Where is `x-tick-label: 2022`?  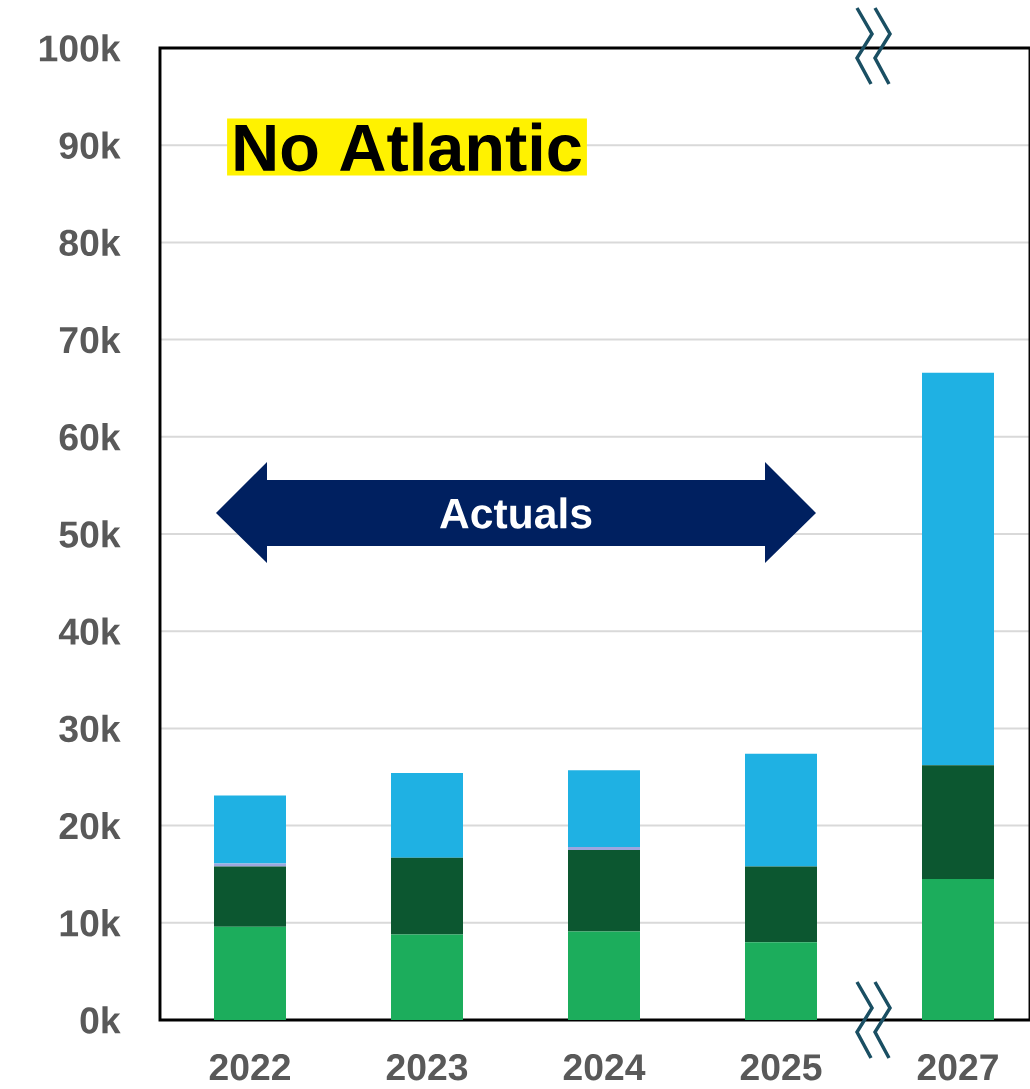
x-tick-label: 2022 is located at coordinates (249, 1067).